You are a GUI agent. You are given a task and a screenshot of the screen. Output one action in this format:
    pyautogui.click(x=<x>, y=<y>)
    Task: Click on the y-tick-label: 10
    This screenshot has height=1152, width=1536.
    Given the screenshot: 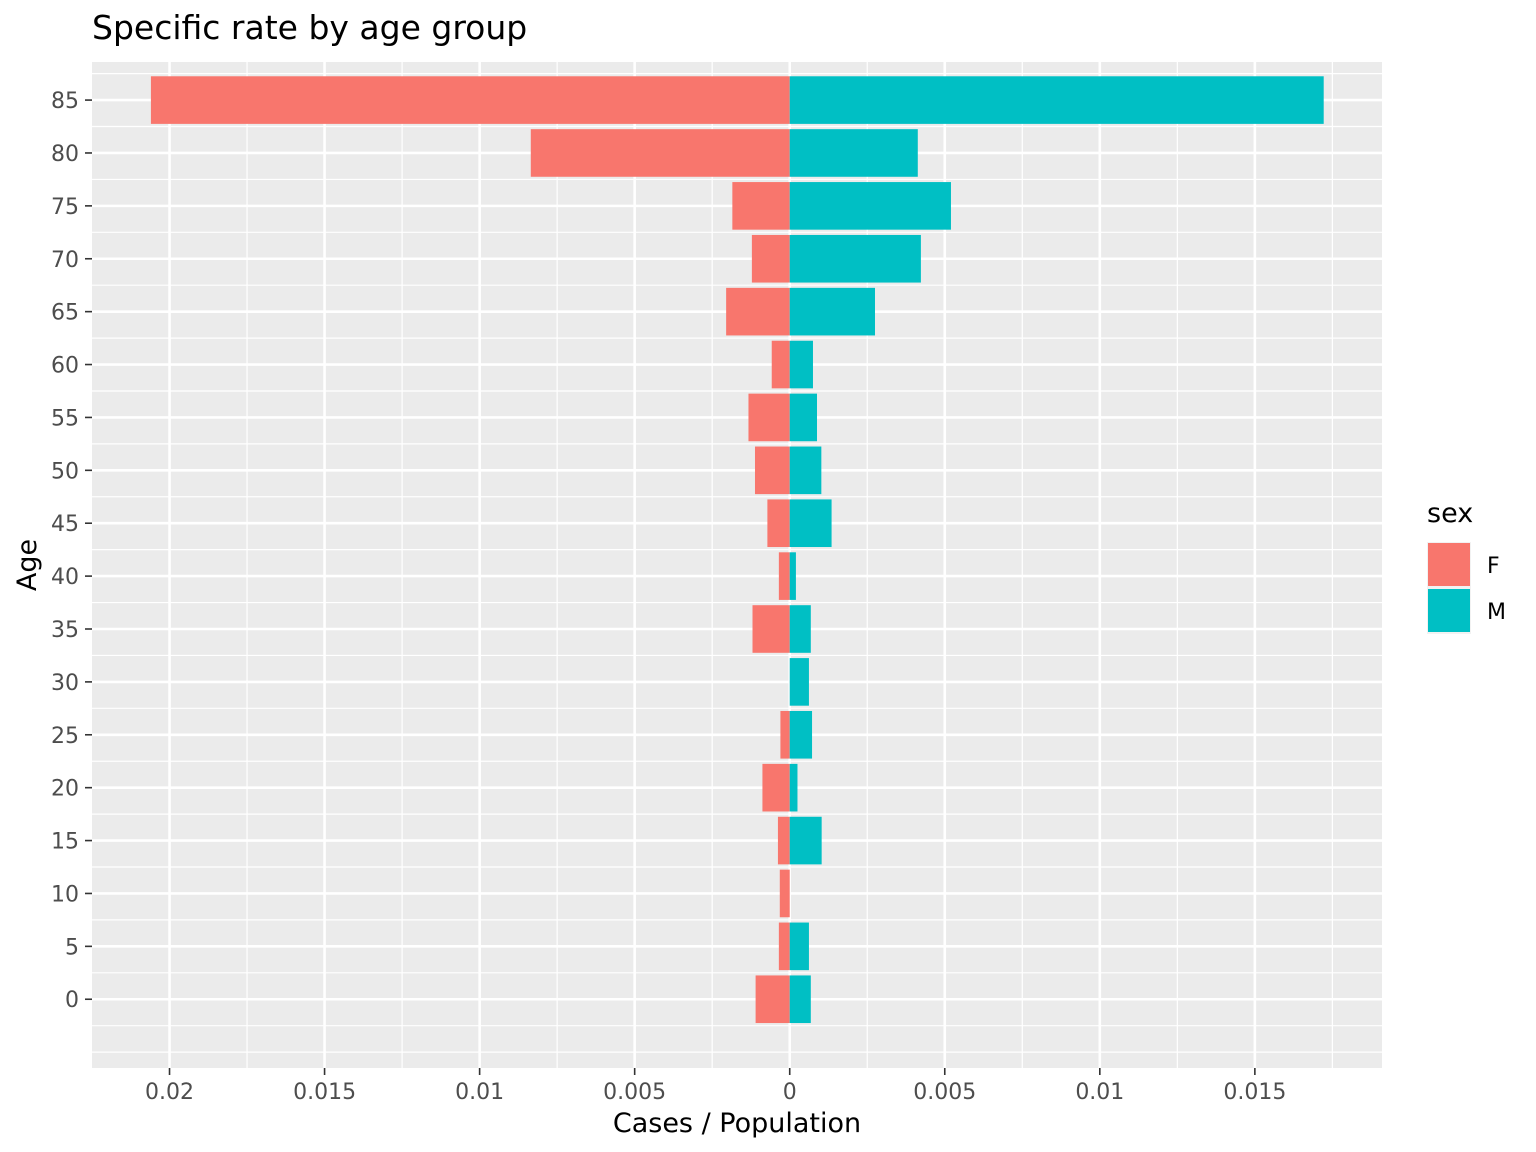 What is the action you would take?
    pyautogui.click(x=65, y=894)
    